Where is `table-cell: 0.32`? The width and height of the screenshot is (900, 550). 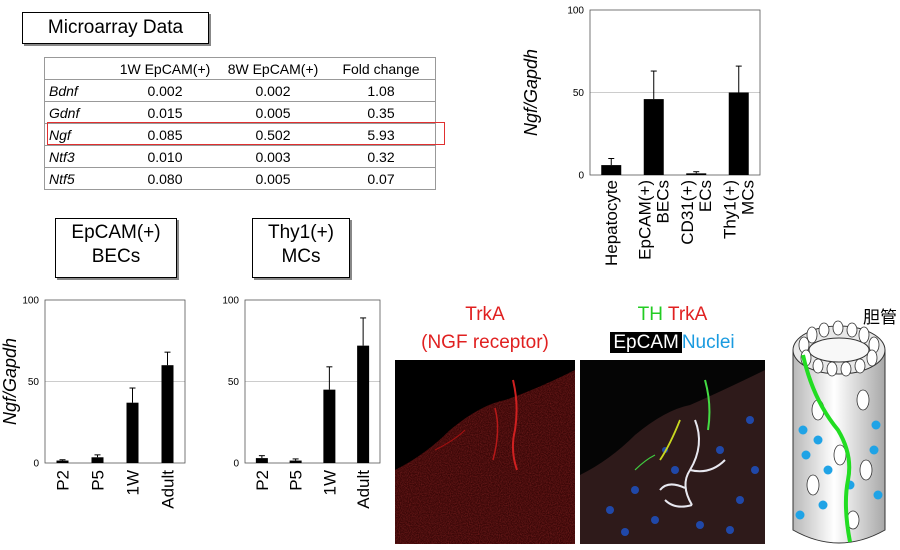 table-cell: 0.32 is located at coordinates (381, 156).